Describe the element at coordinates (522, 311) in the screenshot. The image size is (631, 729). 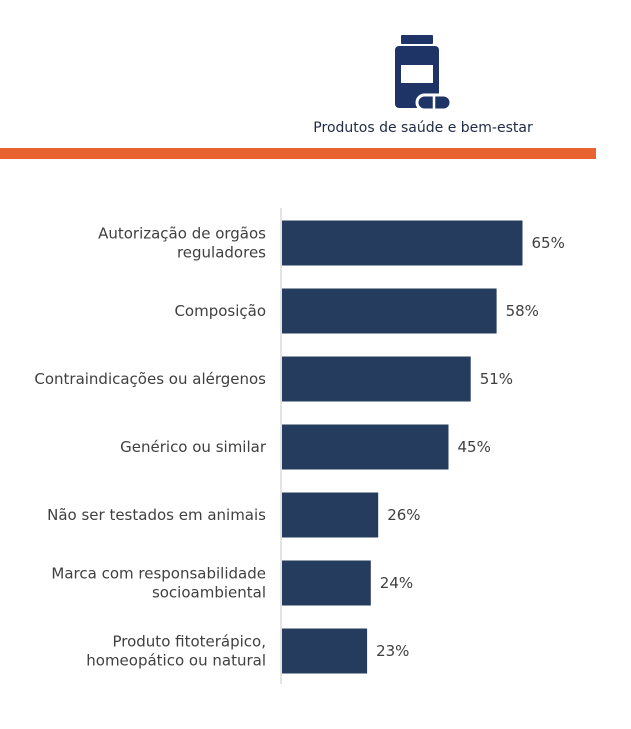
I see `data-label: 58%` at that location.